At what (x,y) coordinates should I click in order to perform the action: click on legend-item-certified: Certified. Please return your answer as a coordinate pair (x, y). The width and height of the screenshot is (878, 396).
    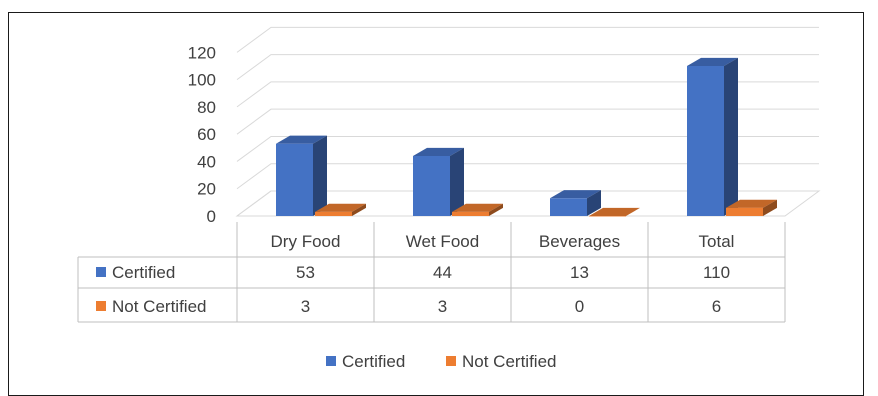
    Looking at the image, I should click on (365, 361).